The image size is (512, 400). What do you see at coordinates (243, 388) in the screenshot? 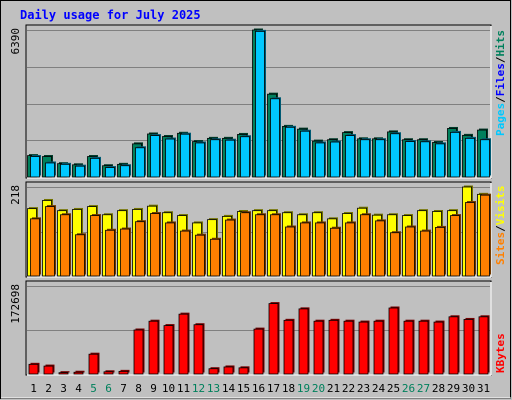
I see `day-label: 15` at bounding box center [243, 388].